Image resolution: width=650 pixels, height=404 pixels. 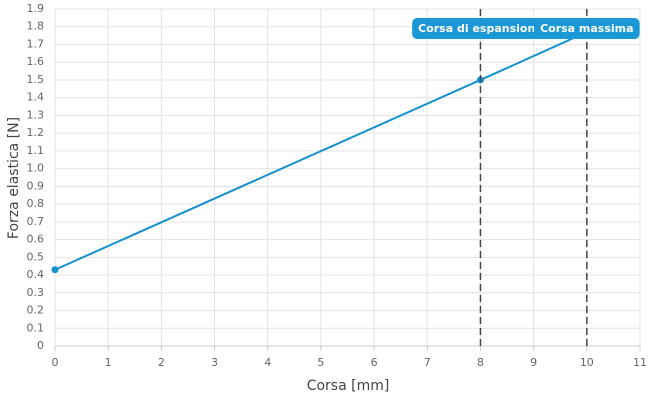 What do you see at coordinates (320, 362) in the screenshot?
I see `x-tick-label: 5` at bounding box center [320, 362].